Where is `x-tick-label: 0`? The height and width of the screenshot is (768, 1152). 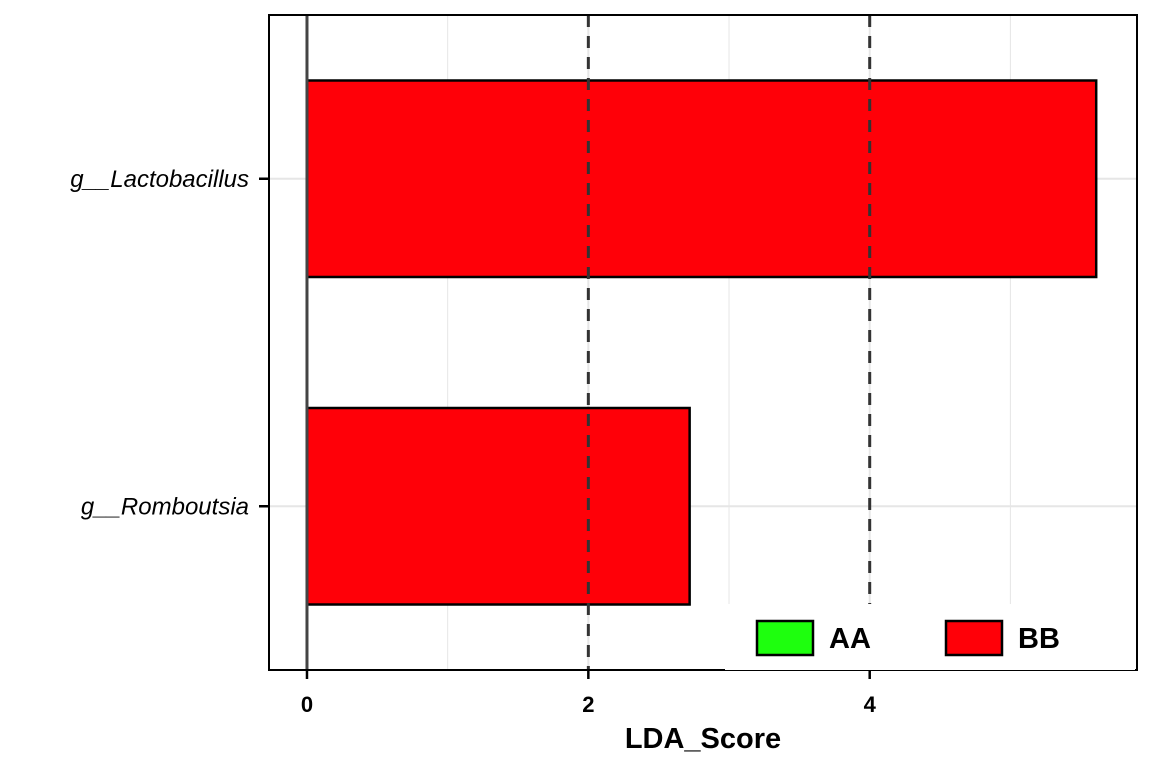
x-tick-label: 0 is located at coordinates (307, 704).